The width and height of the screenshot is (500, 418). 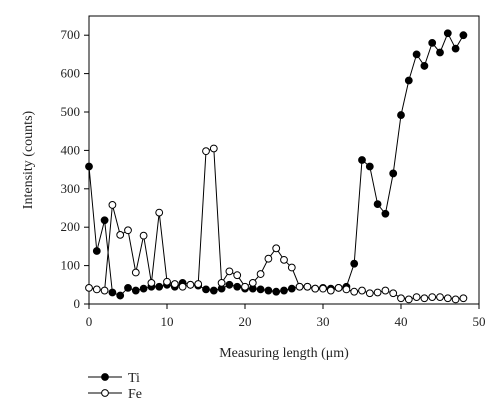 What do you see at coordinates (105, 393) in the screenshot?
I see `legend-fe-marker` at bounding box center [105, 393].